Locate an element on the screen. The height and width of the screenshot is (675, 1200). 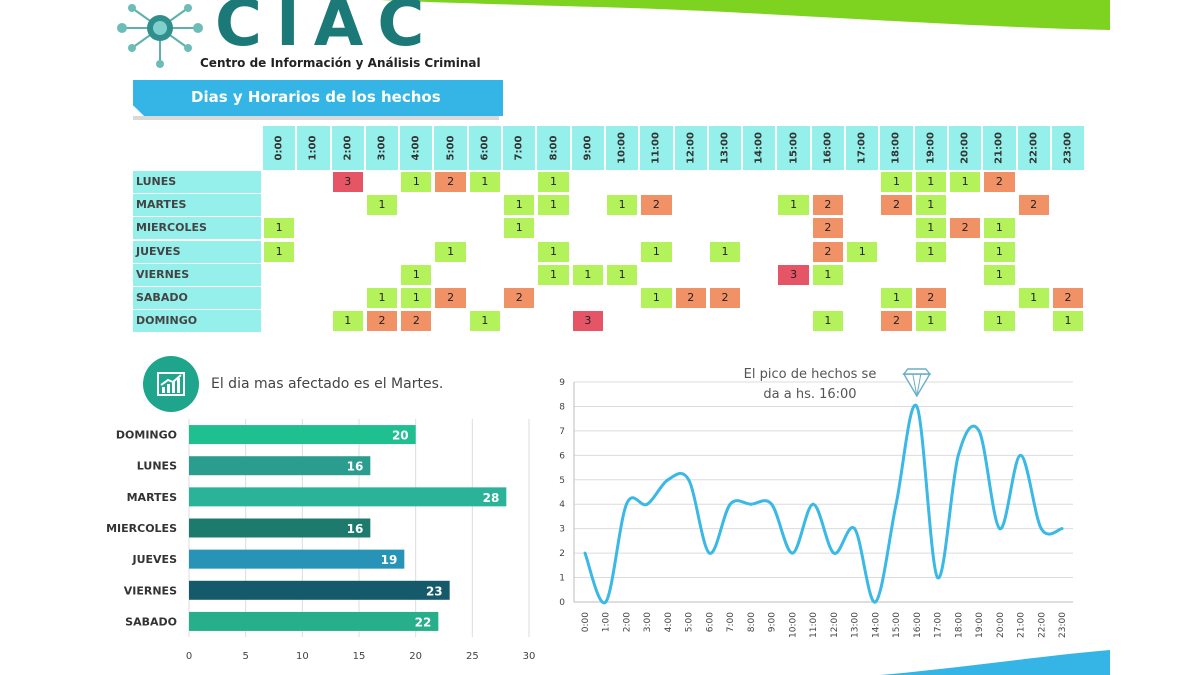
heatmap-hour-text: 6:00 is located at coordinates (485, 148).